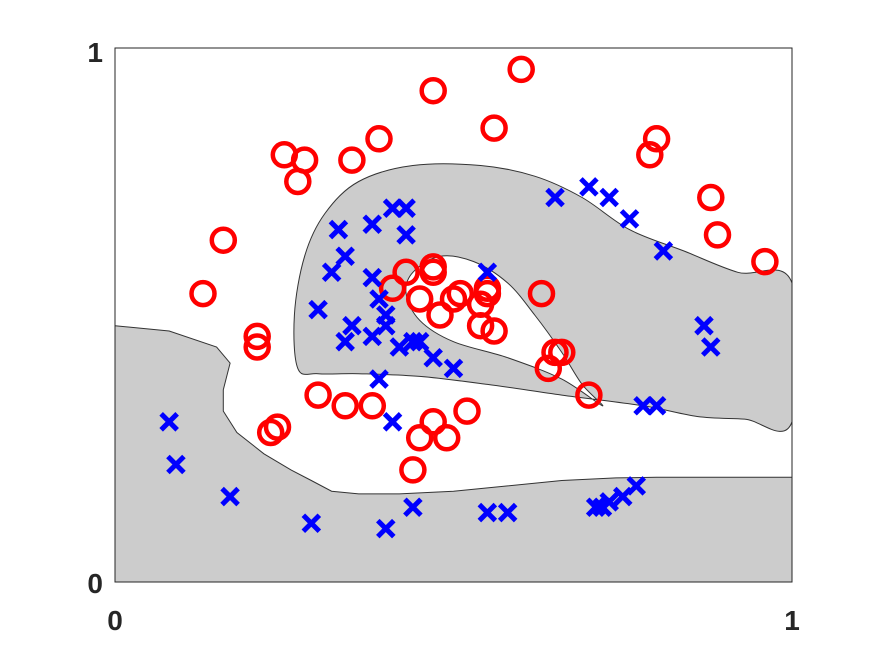 This screenshot has width=875, height=656. Describe the element at coordinates (95, 52) in the screenshot. I see `y-tick-label-top: 1` at that location.